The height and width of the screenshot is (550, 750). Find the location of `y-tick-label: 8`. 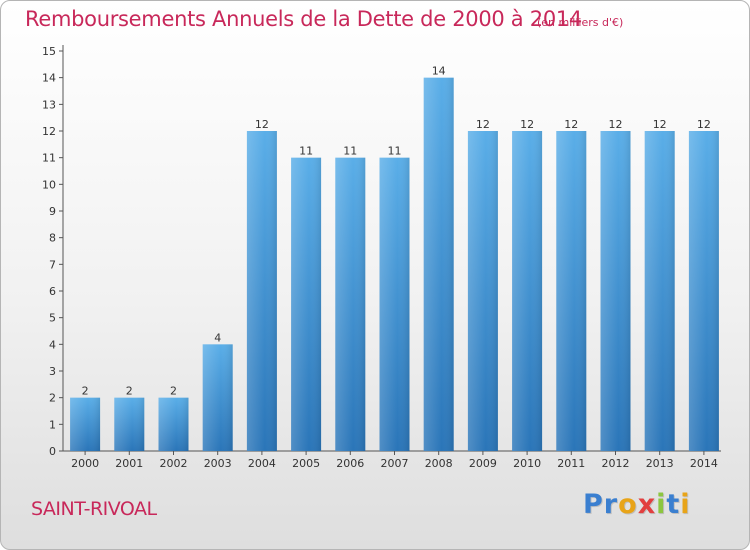

y-tick-label: 8 is located at coordinates (52, 238).